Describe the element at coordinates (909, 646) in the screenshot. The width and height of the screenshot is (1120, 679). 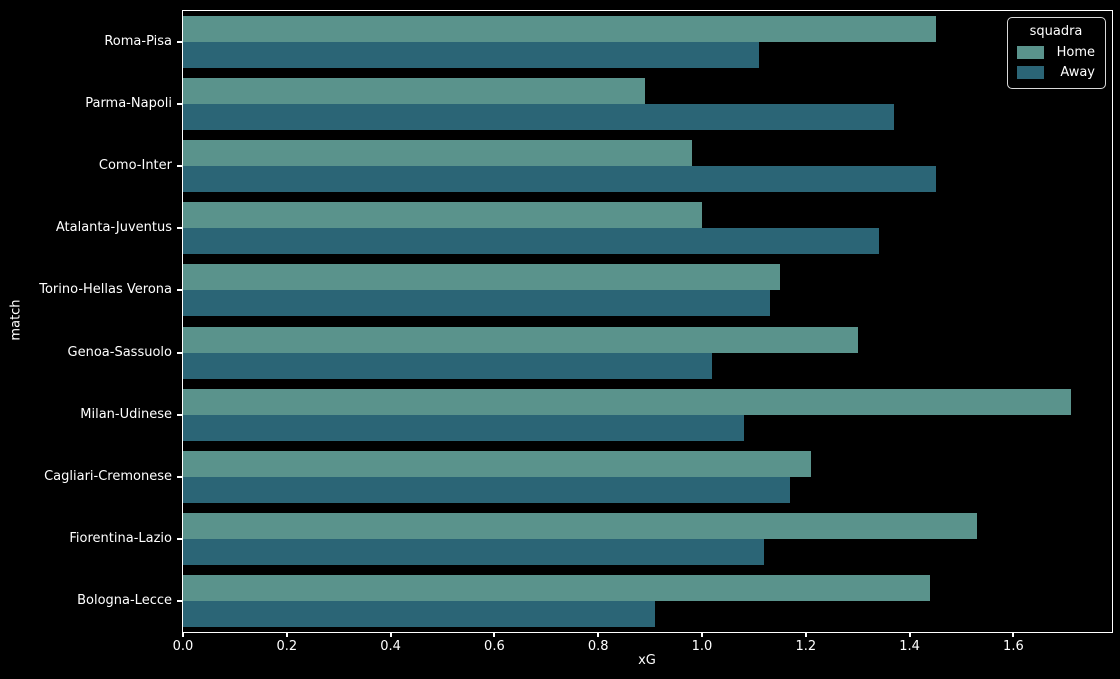
I see `x-tick-label: 1.4` at that location.